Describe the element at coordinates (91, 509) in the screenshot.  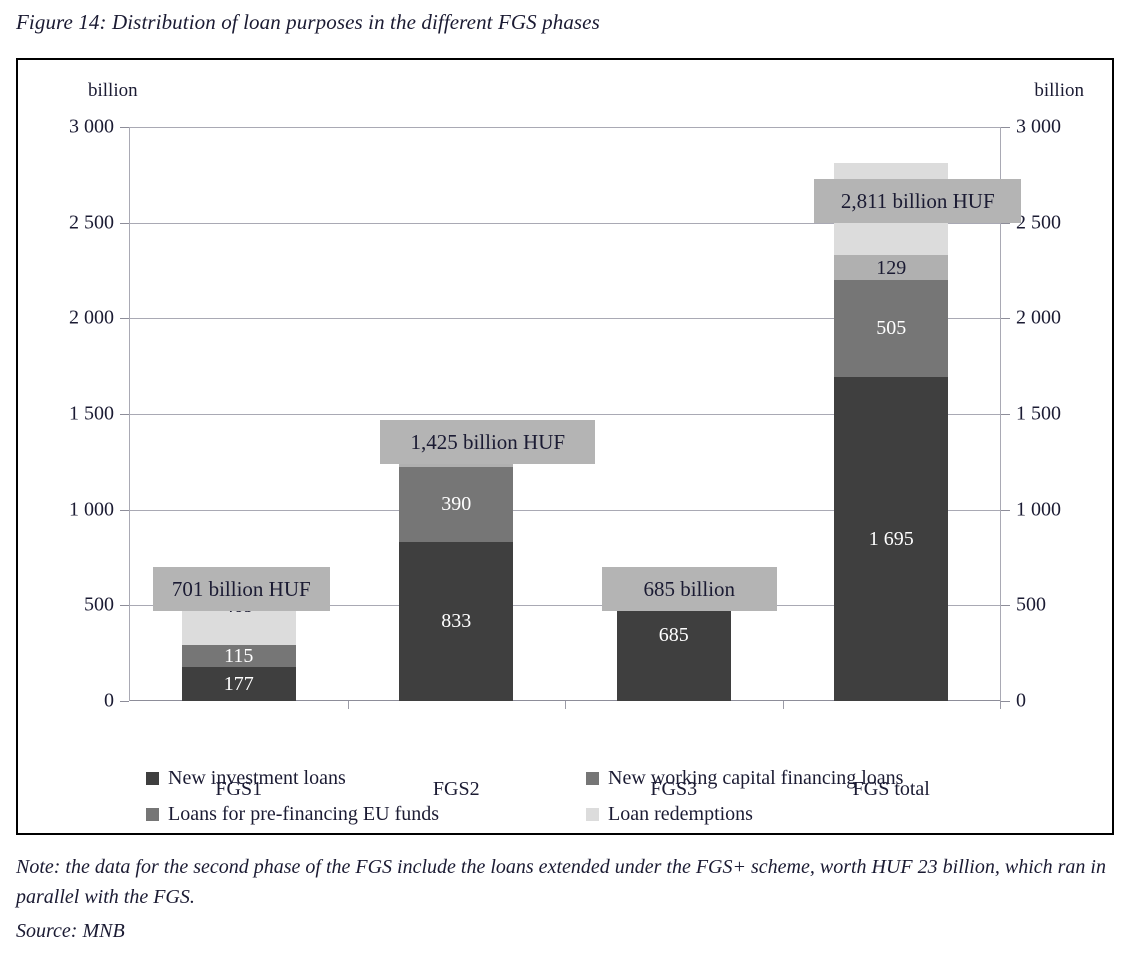
I see `y-axis-tick-label-left: 1 000` at that location.